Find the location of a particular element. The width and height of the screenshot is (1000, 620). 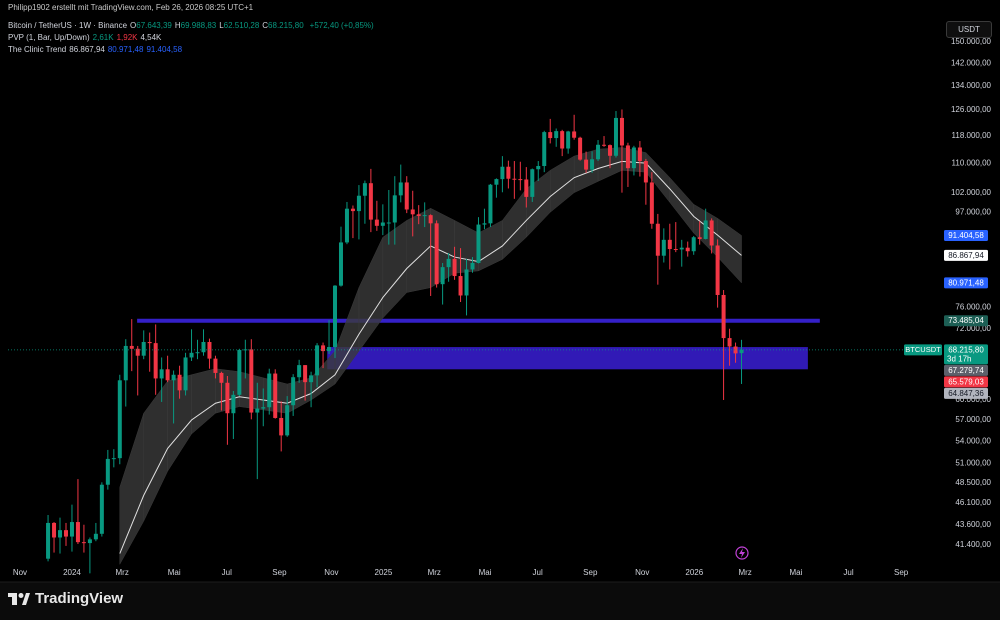

ohlc-value: 69.988,83 is located at coordinates (198, 25).